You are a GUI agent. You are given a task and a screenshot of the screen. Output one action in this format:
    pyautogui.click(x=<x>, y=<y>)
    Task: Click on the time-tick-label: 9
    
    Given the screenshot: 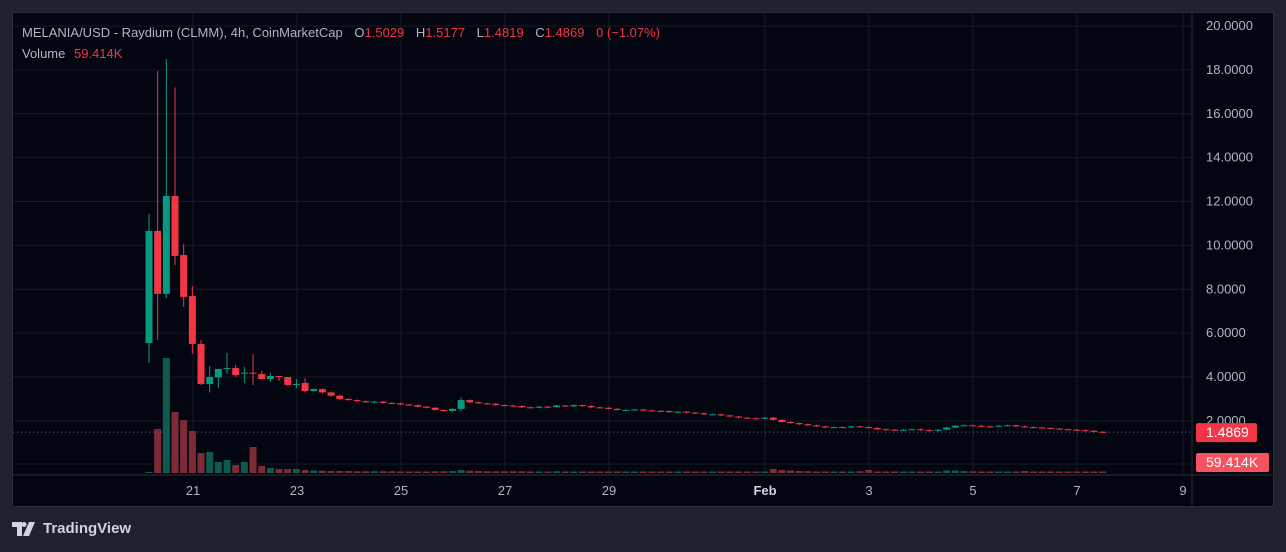 What is the action you would take?
    pyautogui.click(x=1182, y=490)
    